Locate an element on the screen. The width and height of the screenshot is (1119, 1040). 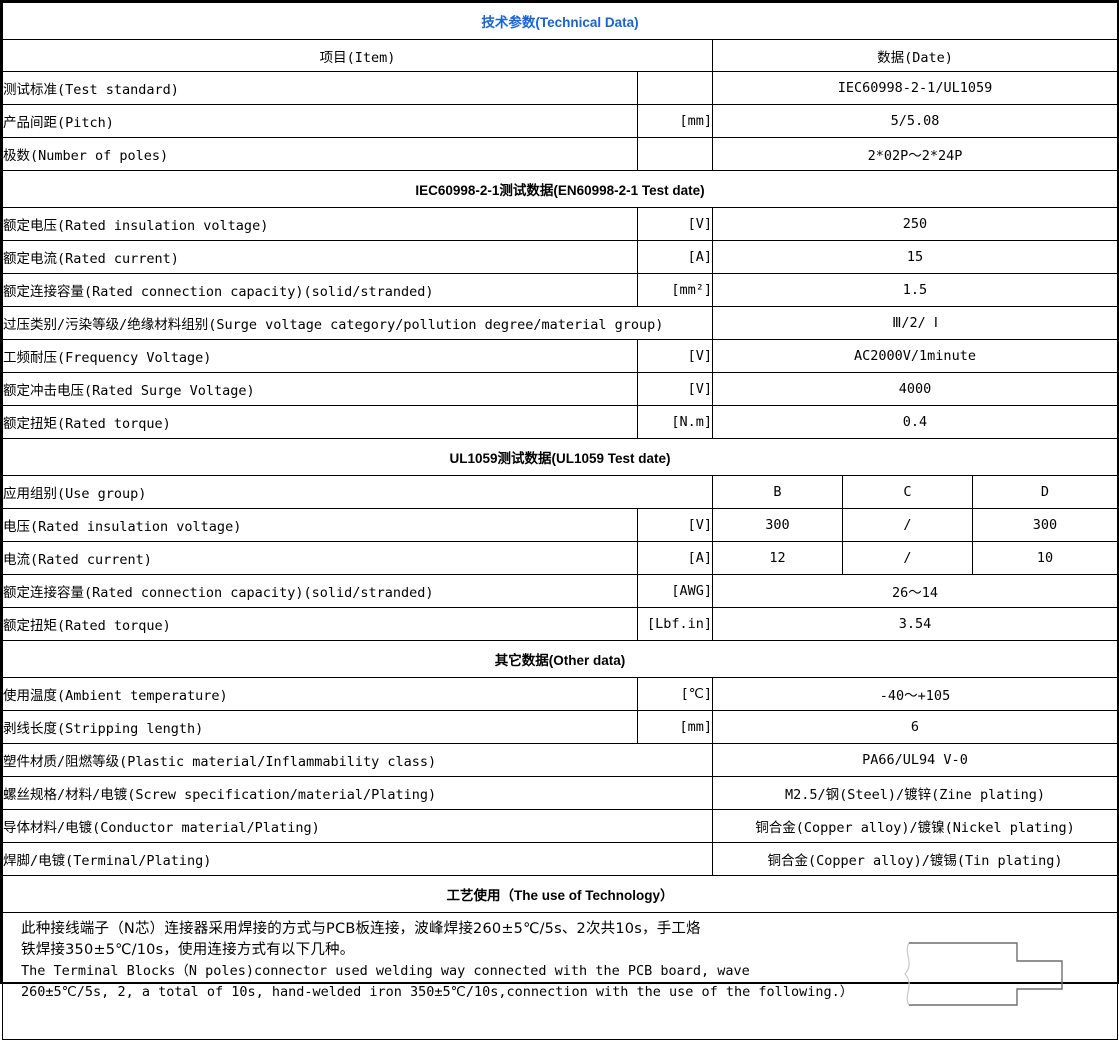
section-header-row-other: 其它数据(Other data) is located at coordinates (560, 659).